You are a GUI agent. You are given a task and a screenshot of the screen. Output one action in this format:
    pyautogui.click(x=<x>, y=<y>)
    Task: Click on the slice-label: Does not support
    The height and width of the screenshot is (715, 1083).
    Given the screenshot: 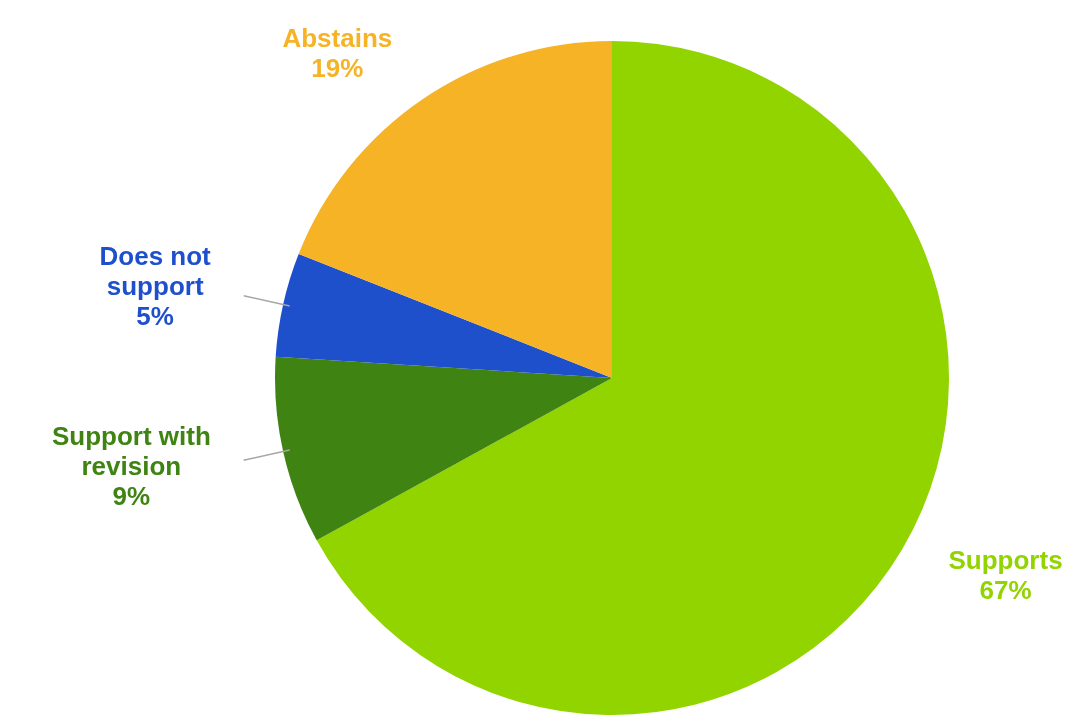 What is the action you would take?
    pyautogui.click(x=155, y=271)
    